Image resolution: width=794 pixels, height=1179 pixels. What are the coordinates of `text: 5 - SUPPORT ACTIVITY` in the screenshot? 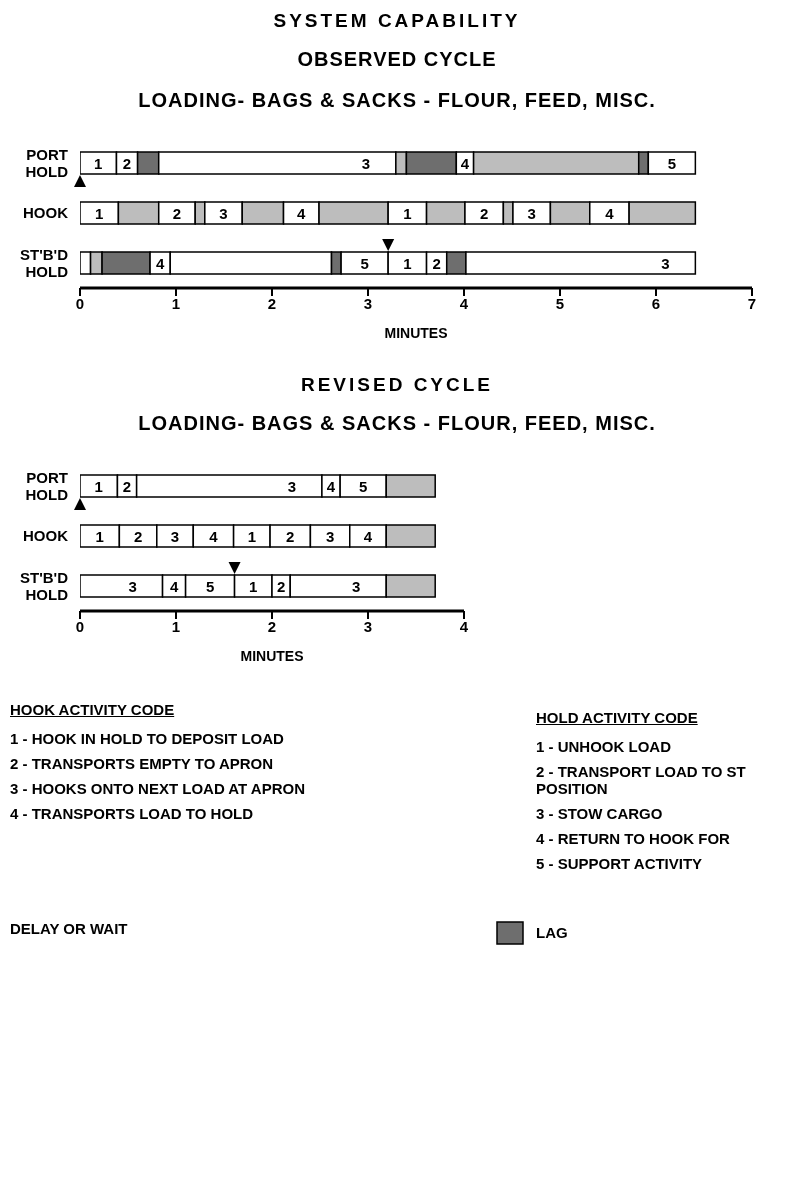 It's located at (620, 863).